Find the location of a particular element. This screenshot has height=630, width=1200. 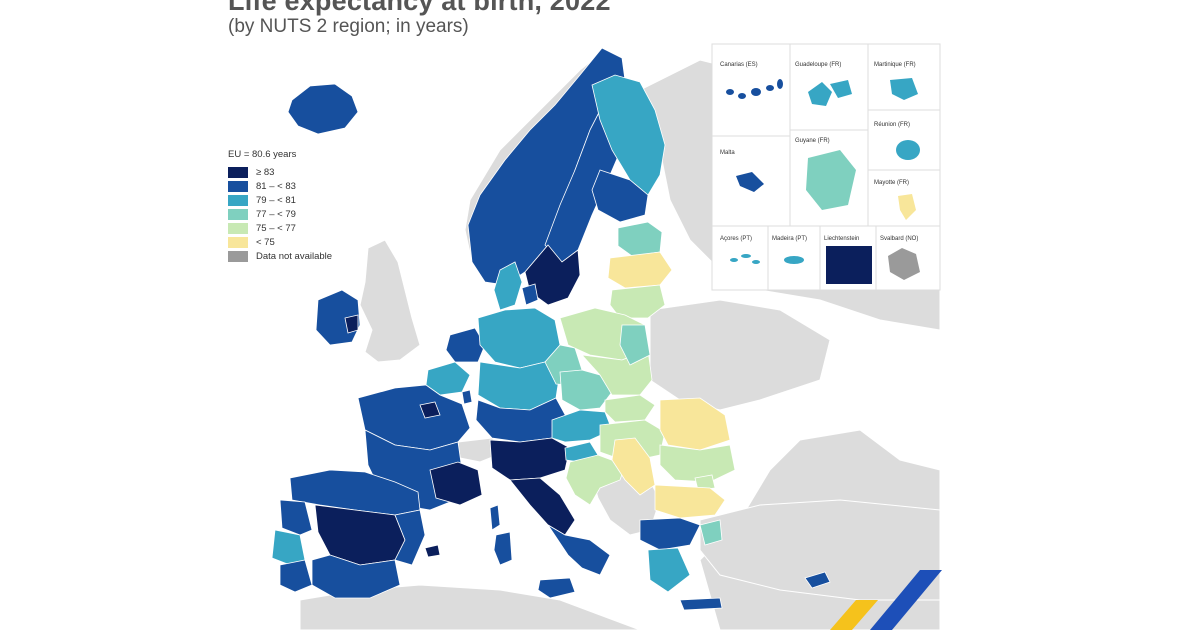

region-france-southeast is located at coordinates (456, 483).